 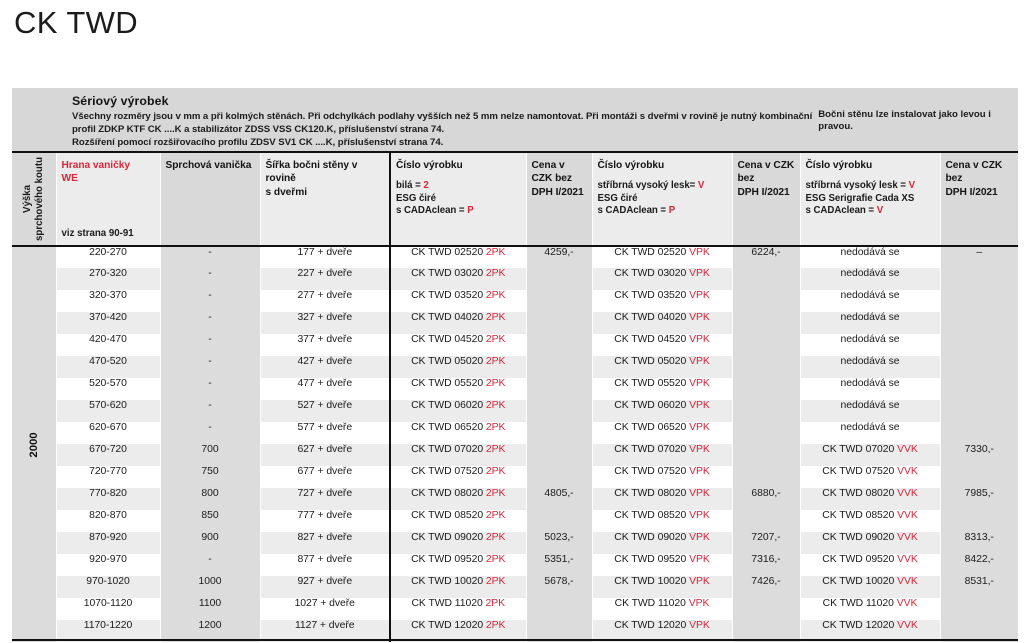 I want to click on cell-article-3-code: CK TWD 09520, so click(x=860, y=559).